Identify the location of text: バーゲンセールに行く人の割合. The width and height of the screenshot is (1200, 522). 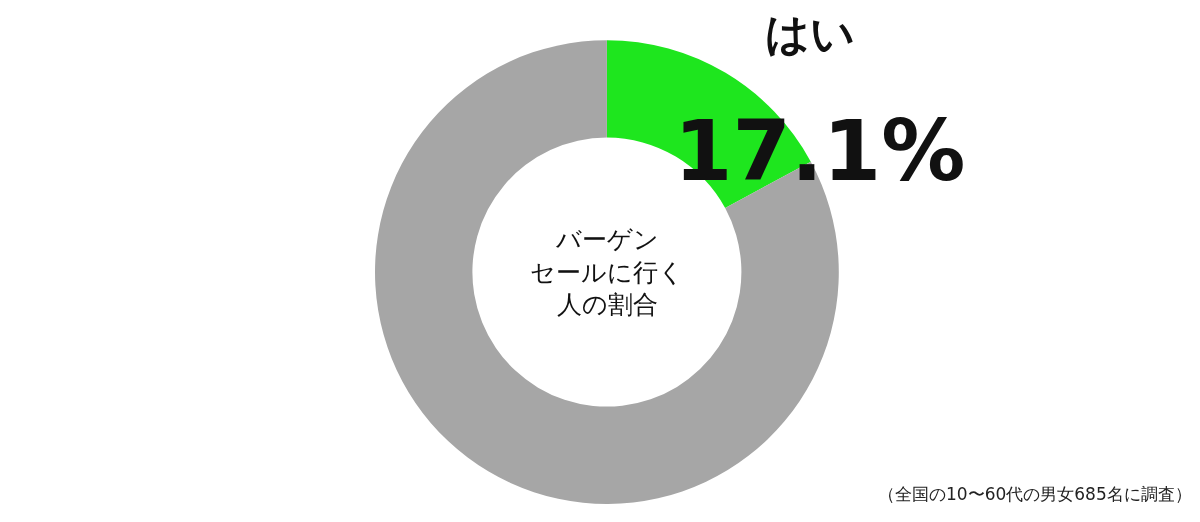
(607, 272).